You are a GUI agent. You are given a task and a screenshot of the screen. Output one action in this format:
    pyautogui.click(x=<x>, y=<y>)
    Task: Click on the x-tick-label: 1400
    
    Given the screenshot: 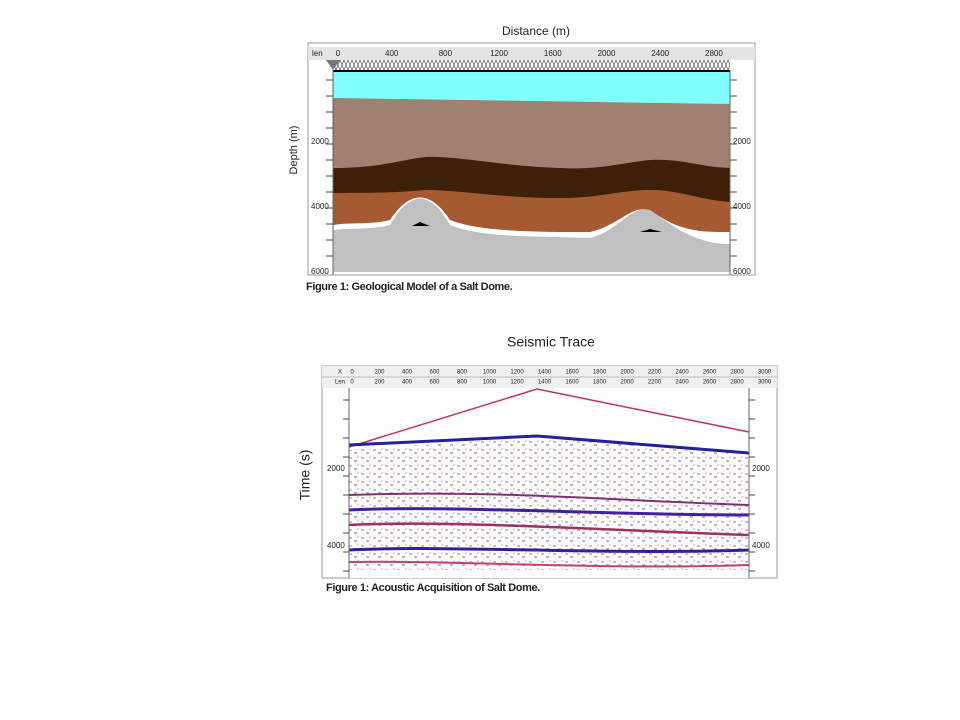 What is the action you would take?
    pyautogui.click(x=545, y=373)
    